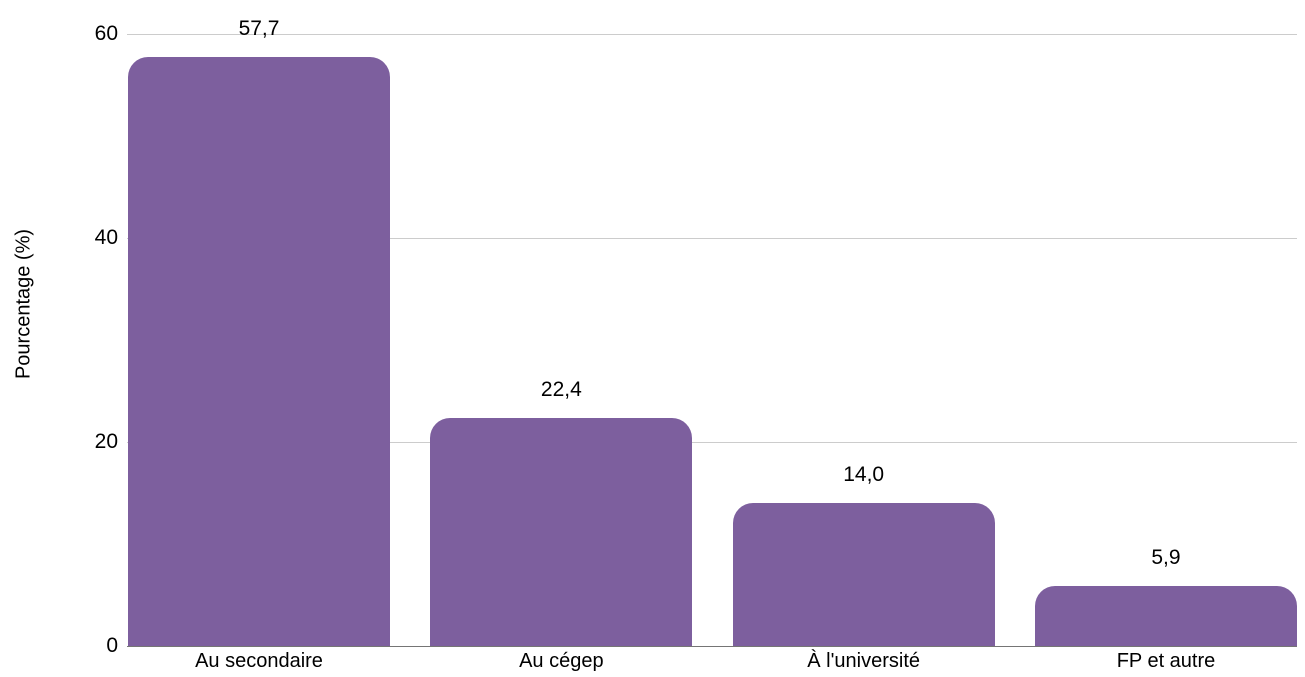 The width and height of the screenshot is (1305, 677). What do you see at coordinates (864, 475) in the screenshot?
I see `bar-value-label-2: 14,0` at bounding box center [864, 475].